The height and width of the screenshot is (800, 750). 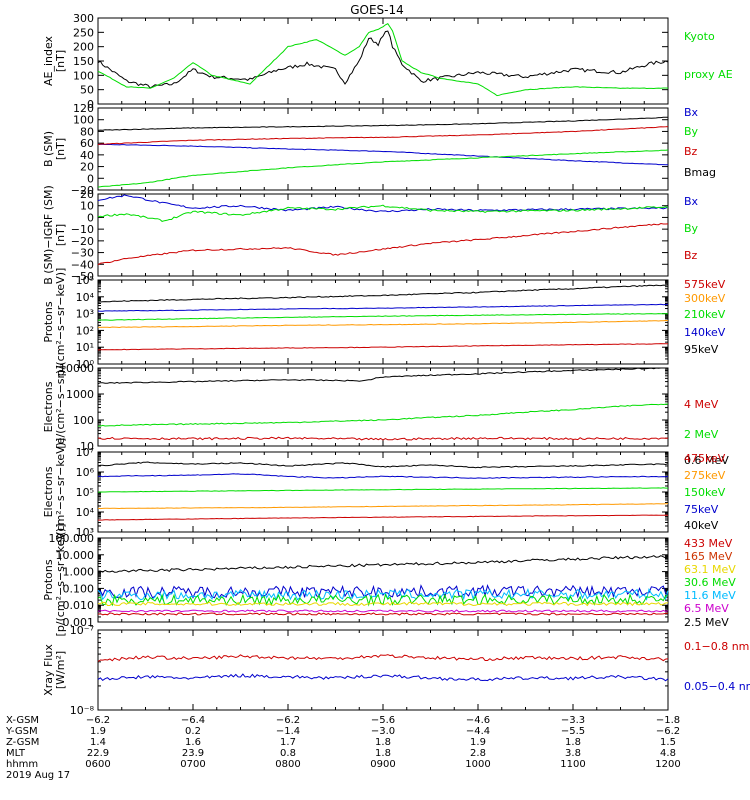 I want to click on series-label: 0.6 MeV, so click(x=706, y=460).